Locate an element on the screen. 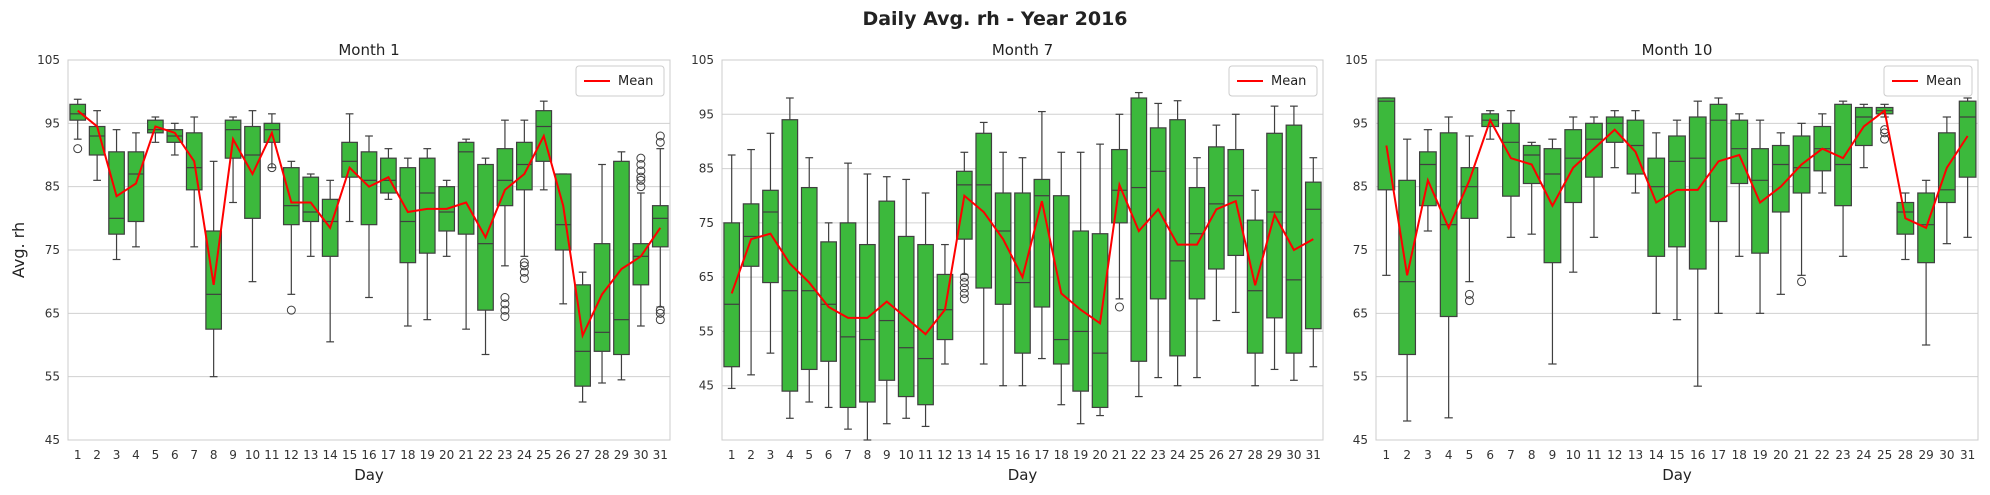 The height and width of the screenshot is (495, 1990). x-axis-label: Day is located at coordinates (369, 475).